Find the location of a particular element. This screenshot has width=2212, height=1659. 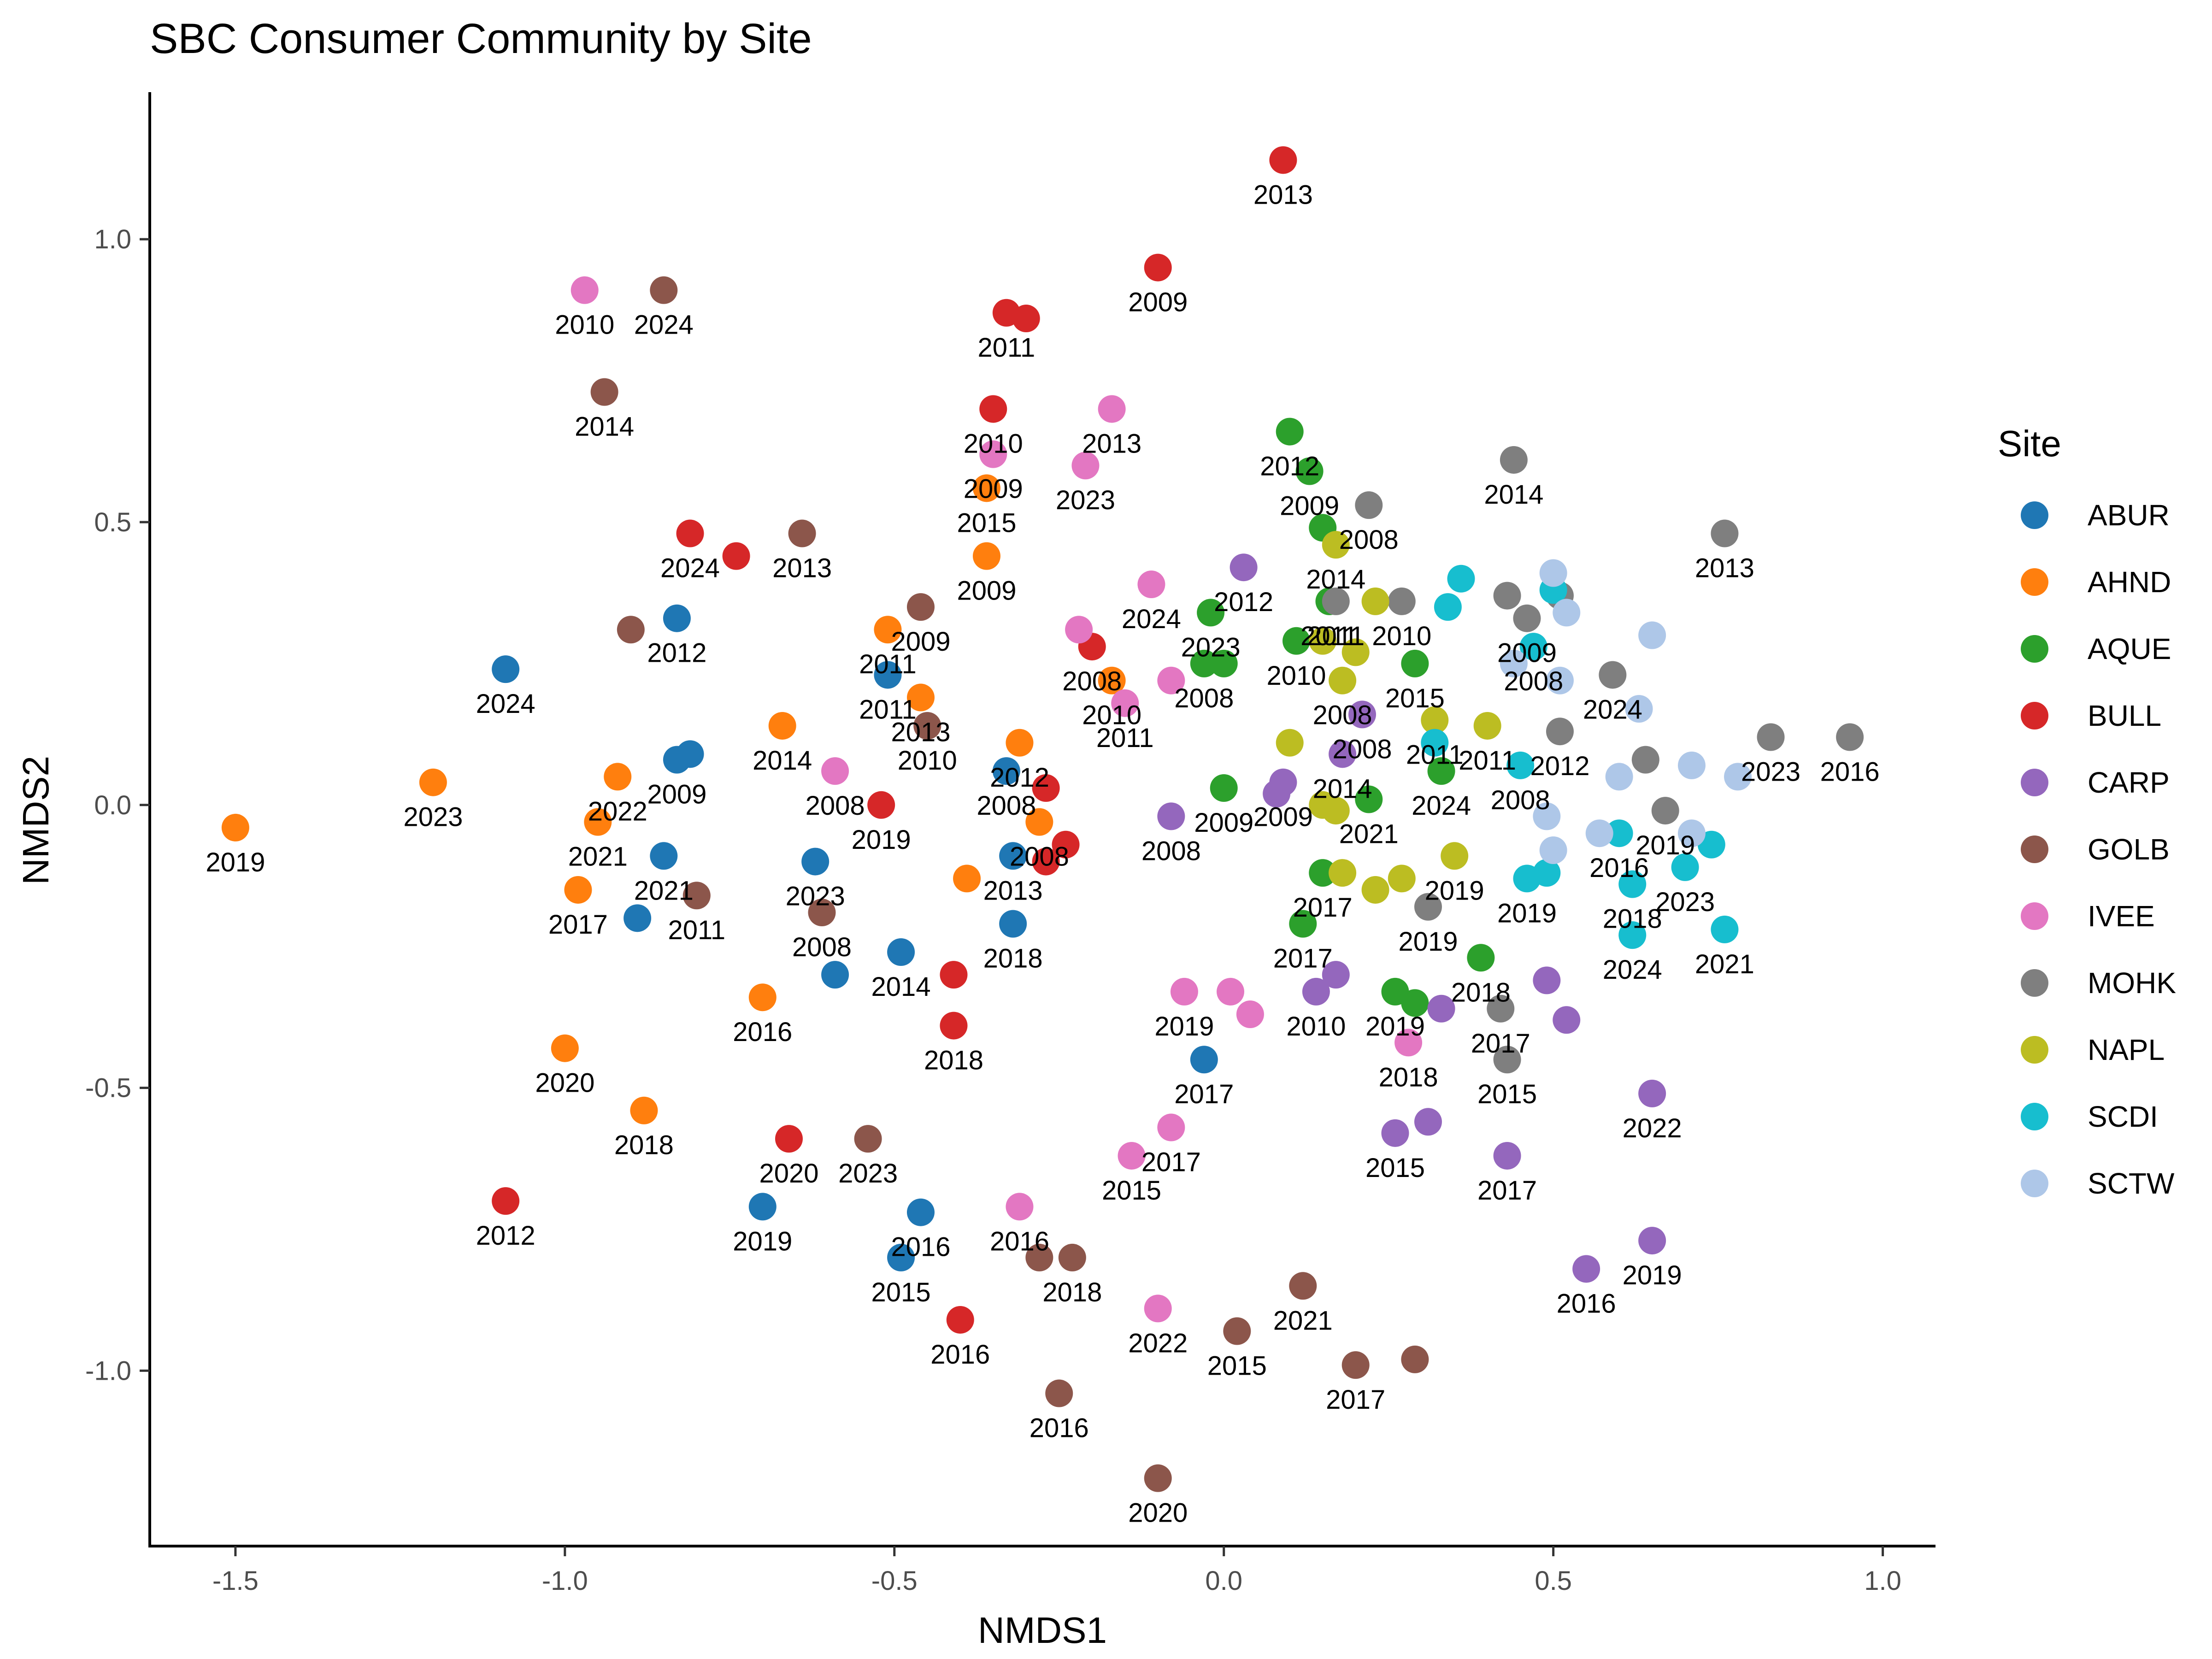

point-label: 2020 is located at coordinates (1158, 1513).